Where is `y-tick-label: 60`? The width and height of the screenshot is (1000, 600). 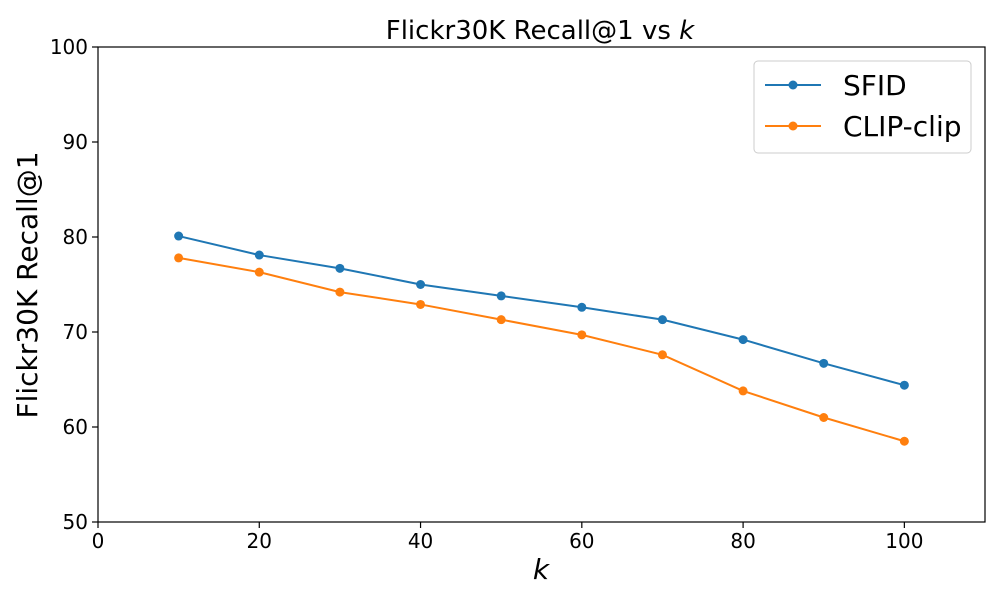 y-tick-label: 60 is located at coordinates (75, 427).